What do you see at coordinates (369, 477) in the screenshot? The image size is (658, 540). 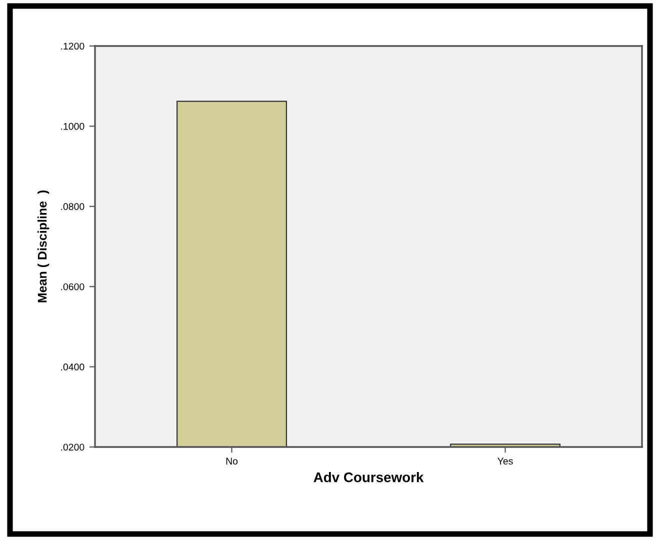 I see `x-axis-title: Adv Coursework` at bounding box center [369, 477].